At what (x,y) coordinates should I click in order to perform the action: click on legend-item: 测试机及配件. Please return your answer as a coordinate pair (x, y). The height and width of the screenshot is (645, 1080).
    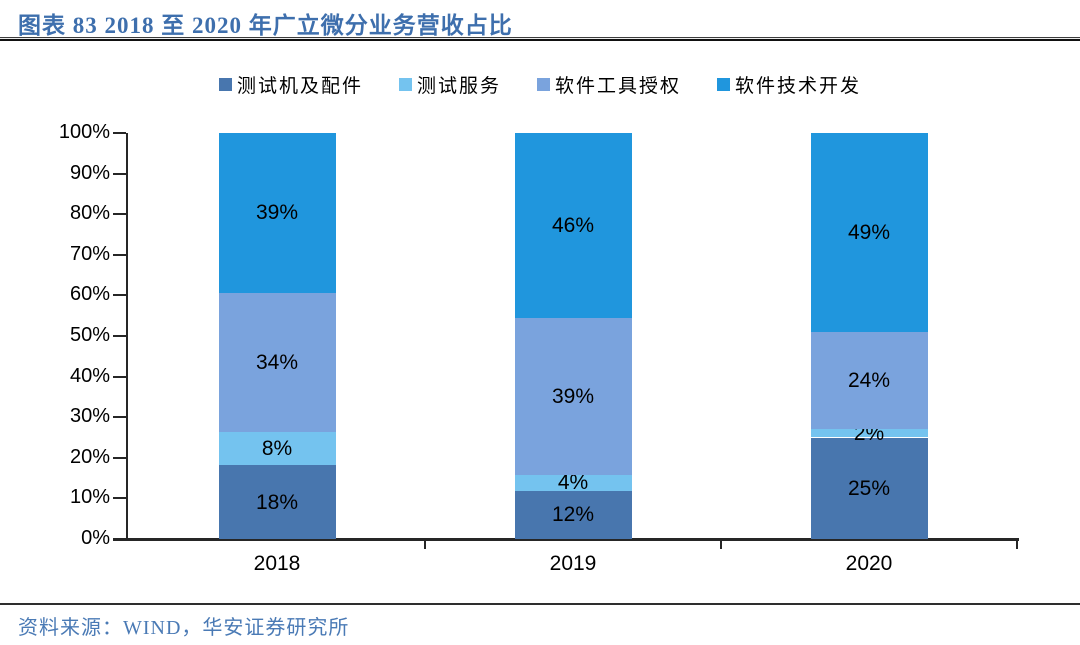
    Looking at the image, I should click on (290, 84).